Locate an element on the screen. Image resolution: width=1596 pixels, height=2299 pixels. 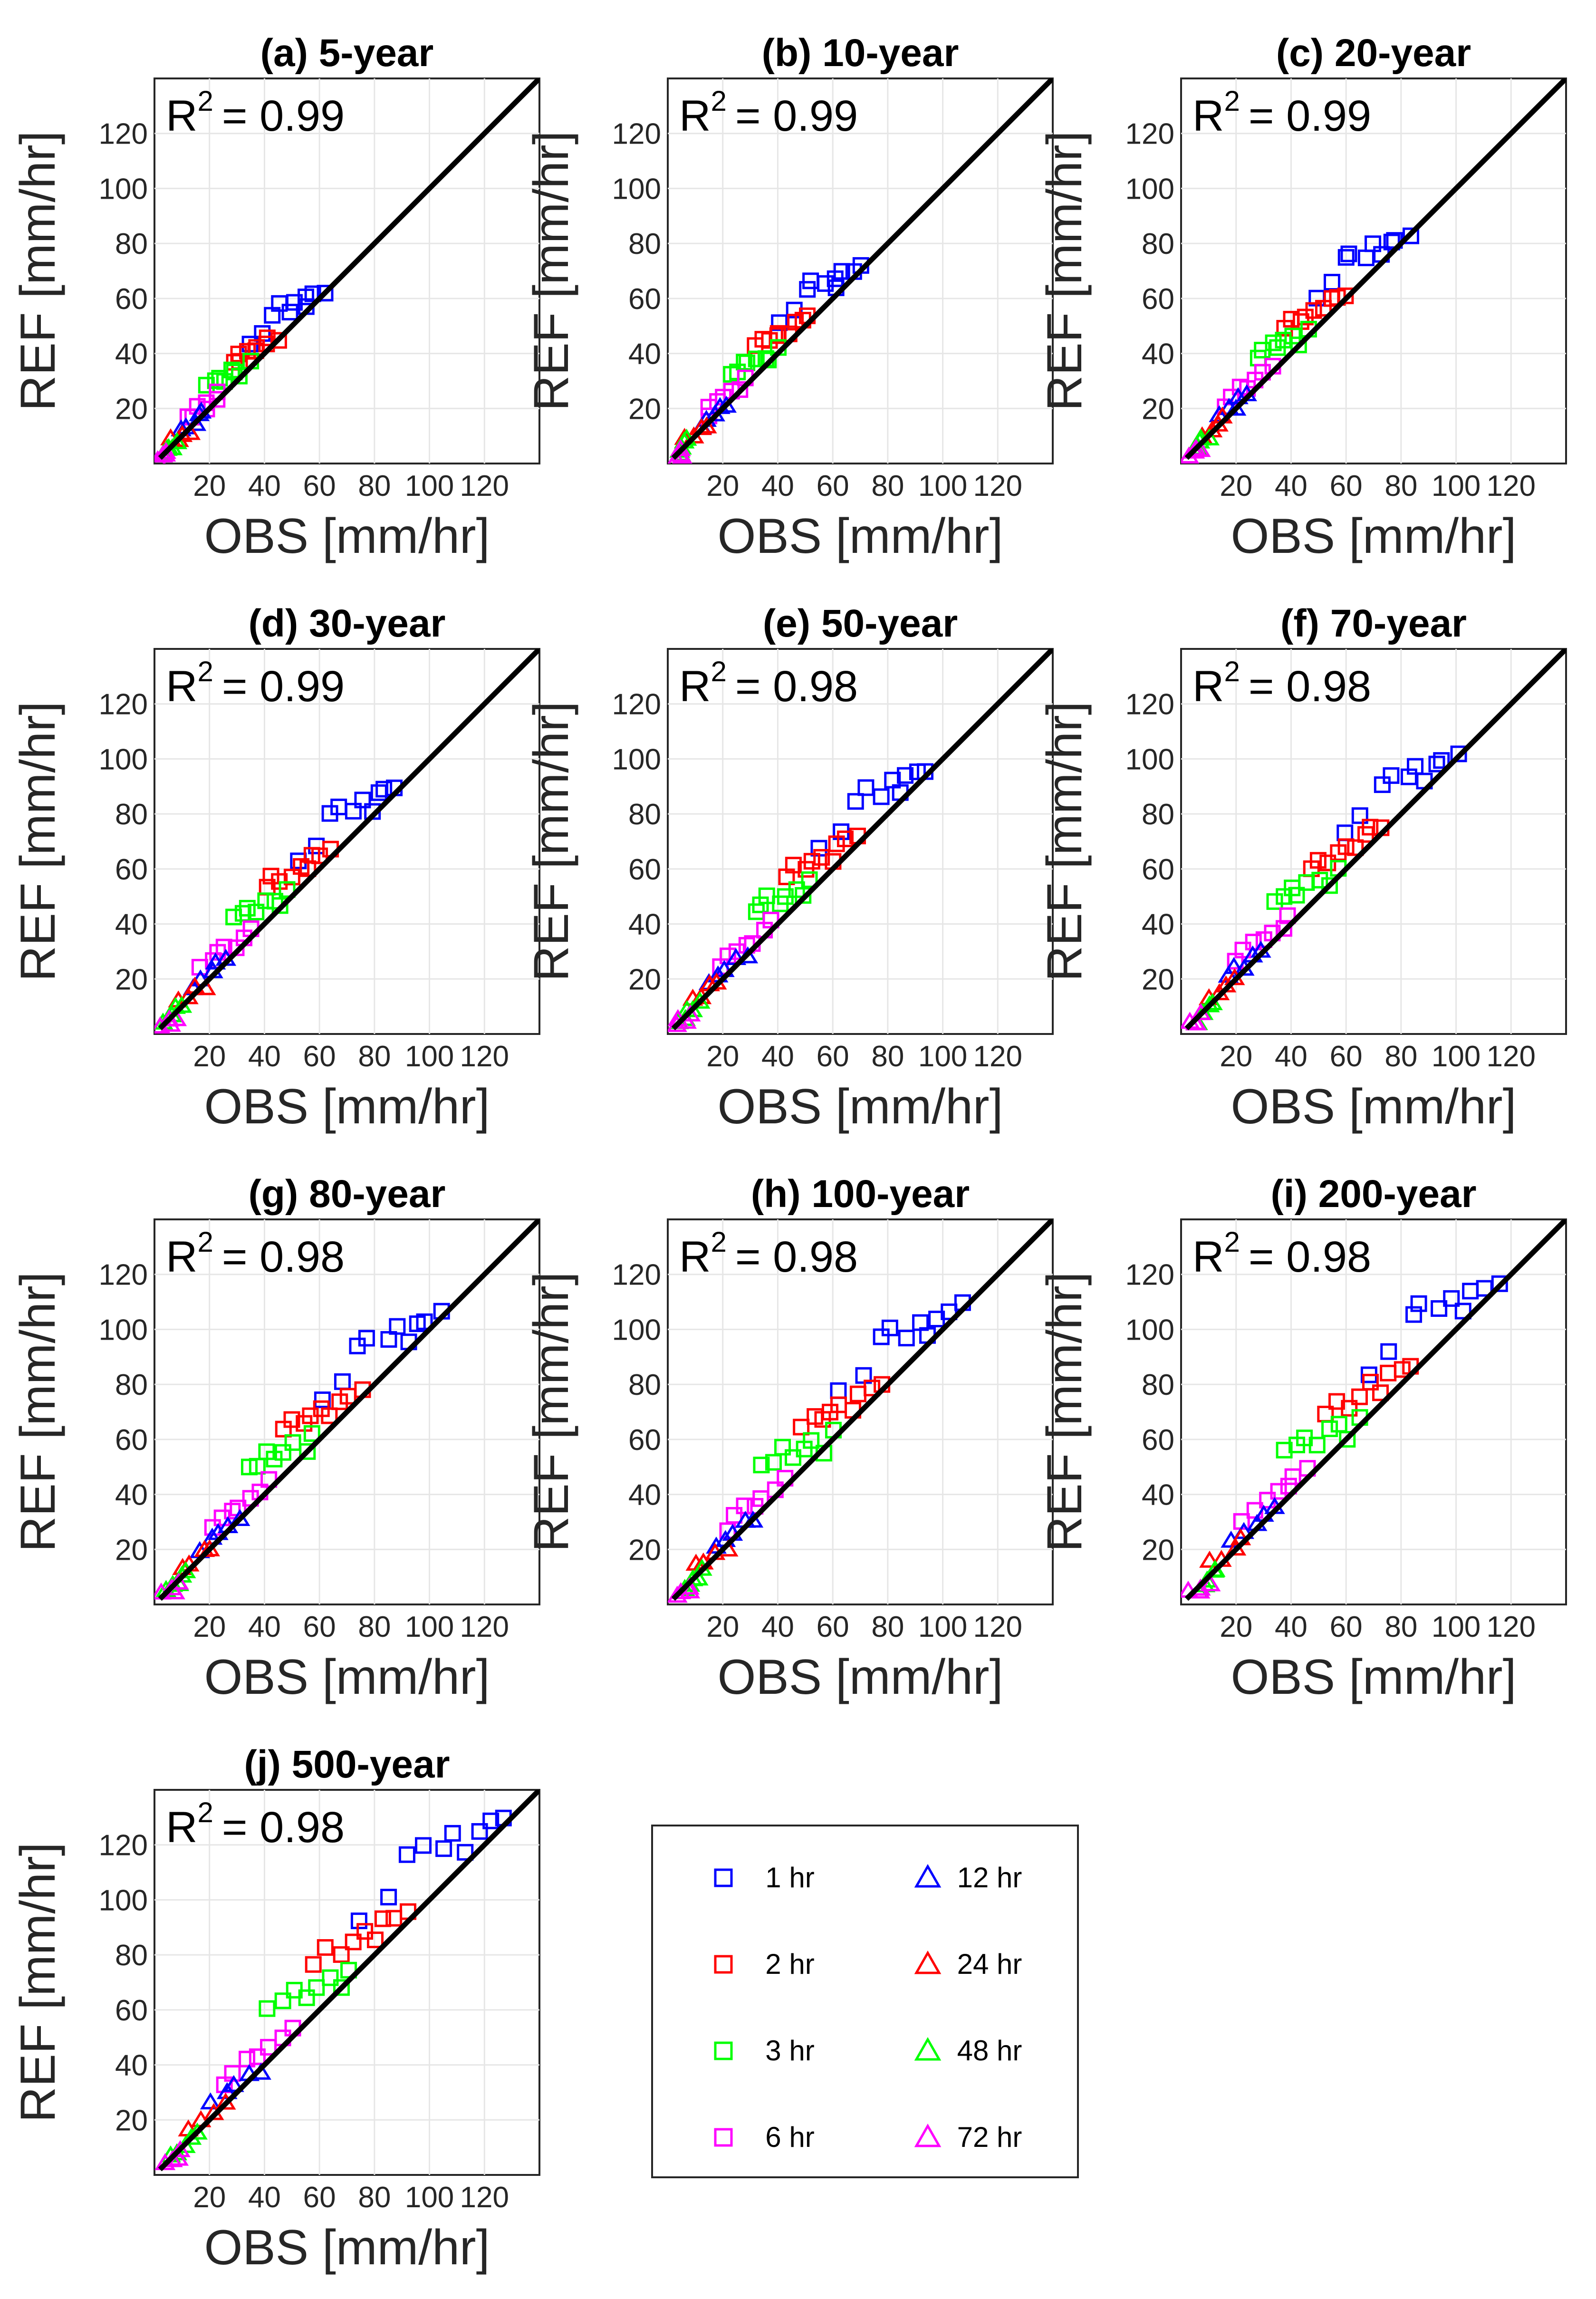
y-tick-label: 100 is located at coordinates (636, 1330).